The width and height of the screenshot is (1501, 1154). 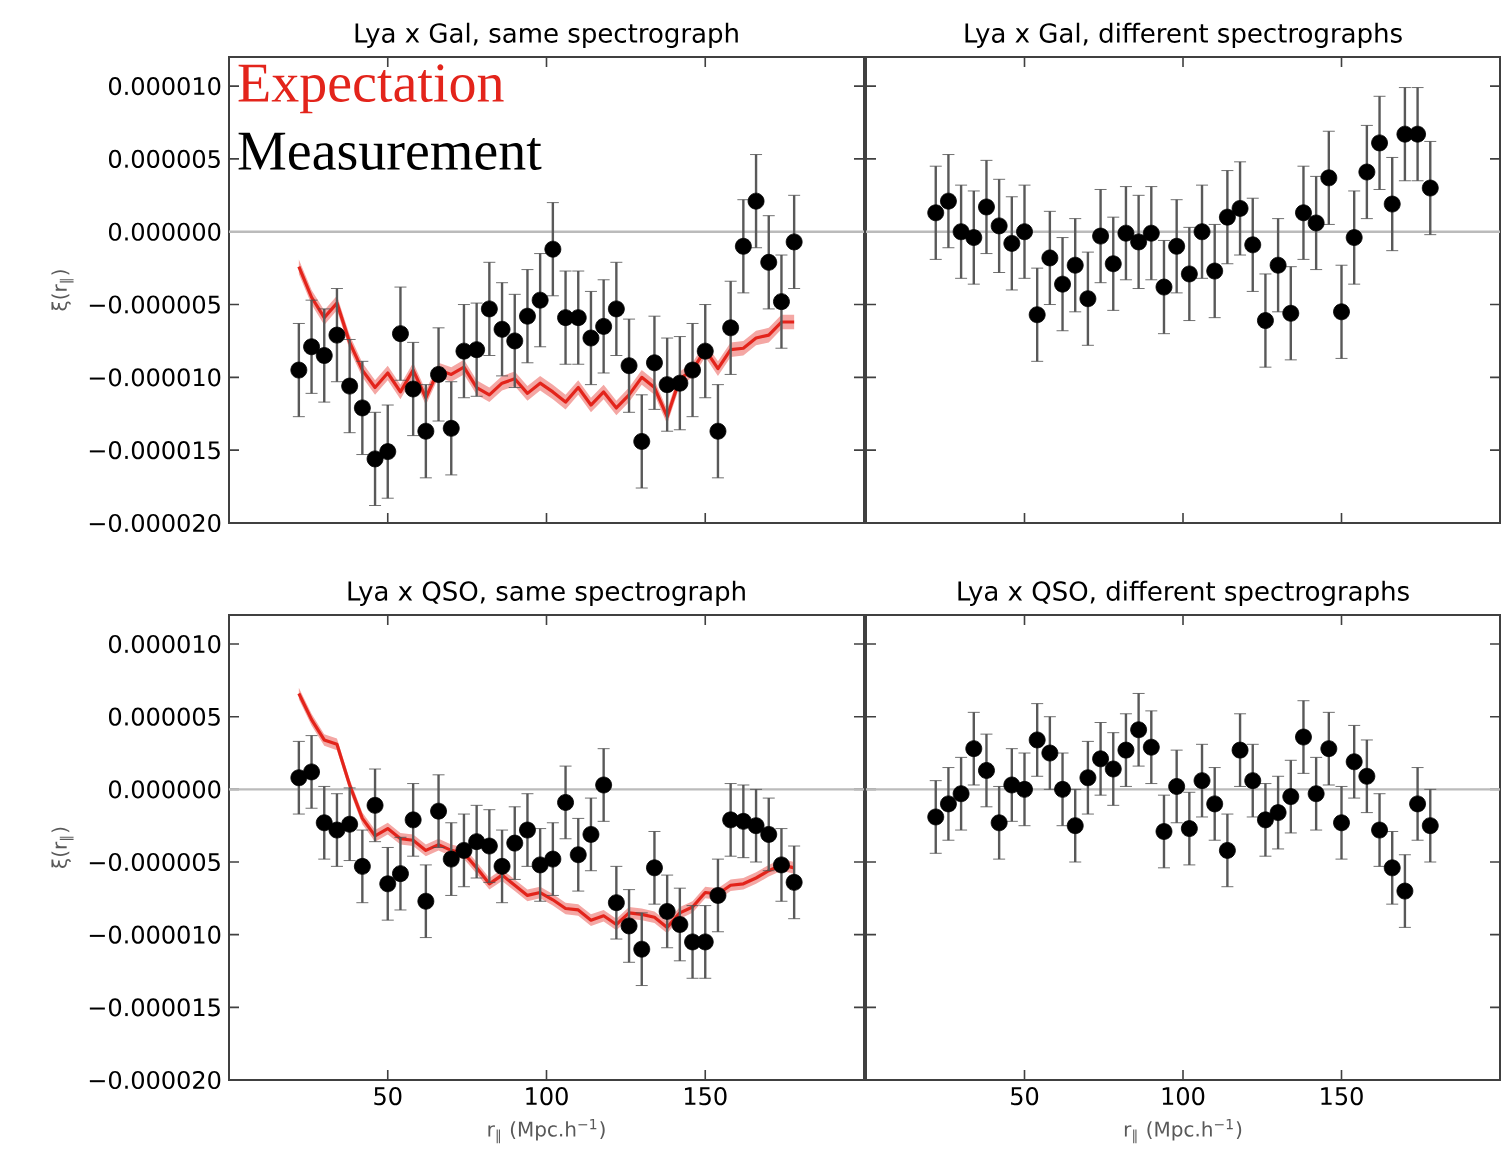 What do you see at coordinates (1183, 35) in the screenshot?
I see `chart-title: Lya x Gal, different spectrographs` at bounding box center [1183, 35].